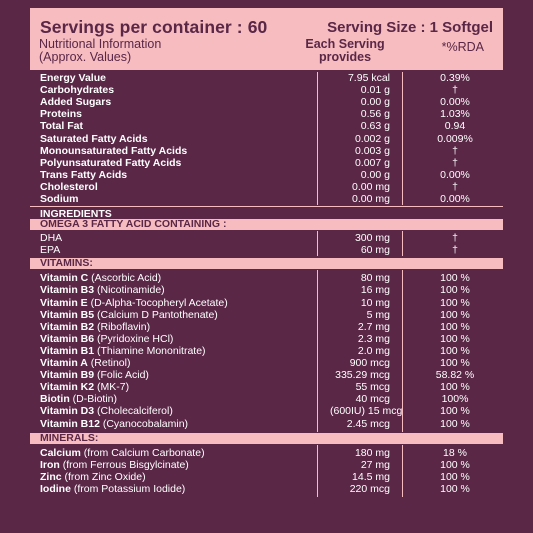 Image resolution: width=533 pixels, height=533 pixels. What do you see at coordinates (112, 387) in the screenshot?
I see `row-name-detail: (MK-7)` at bounding box center [112, 387].